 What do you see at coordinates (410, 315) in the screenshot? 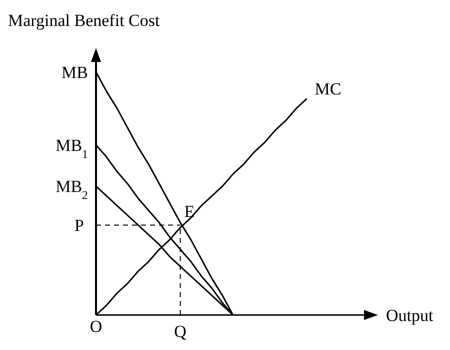
I see `x-axis-title: Output` at bounding box center [410, 315].